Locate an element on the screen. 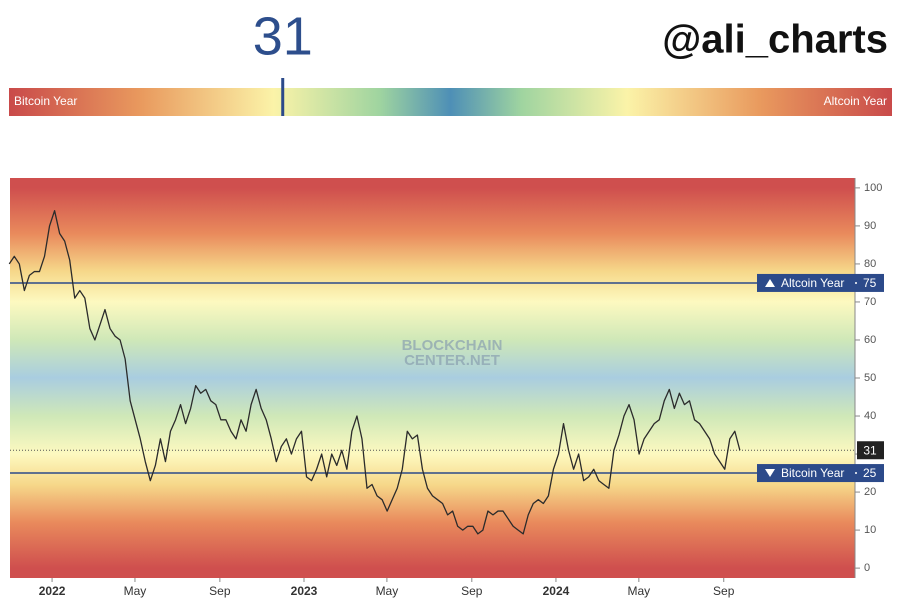 Image resolution: width=900 pixels, height=612 pixels. y-tick-label: 20 is located at coordinates (870, 492).